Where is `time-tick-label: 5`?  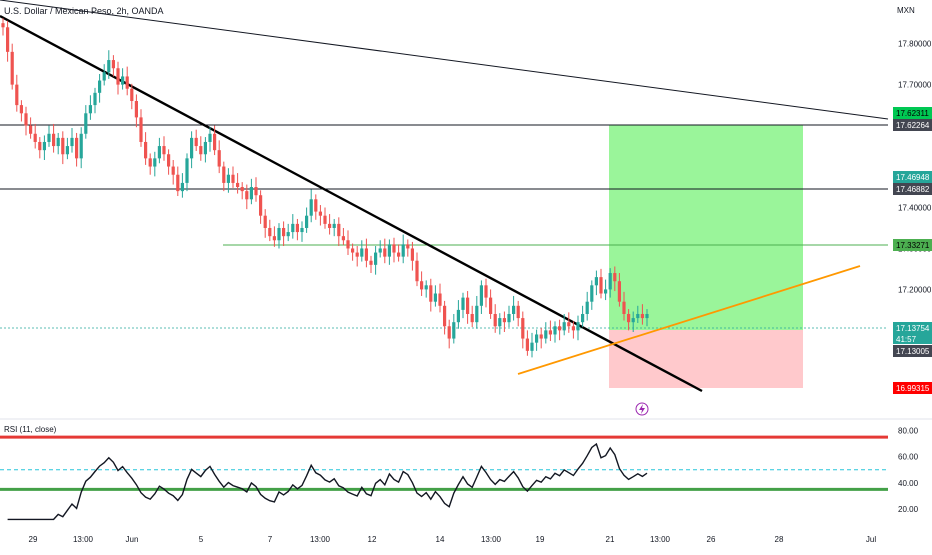 time-tick-label: 5 is located at coordinates (201, 539).